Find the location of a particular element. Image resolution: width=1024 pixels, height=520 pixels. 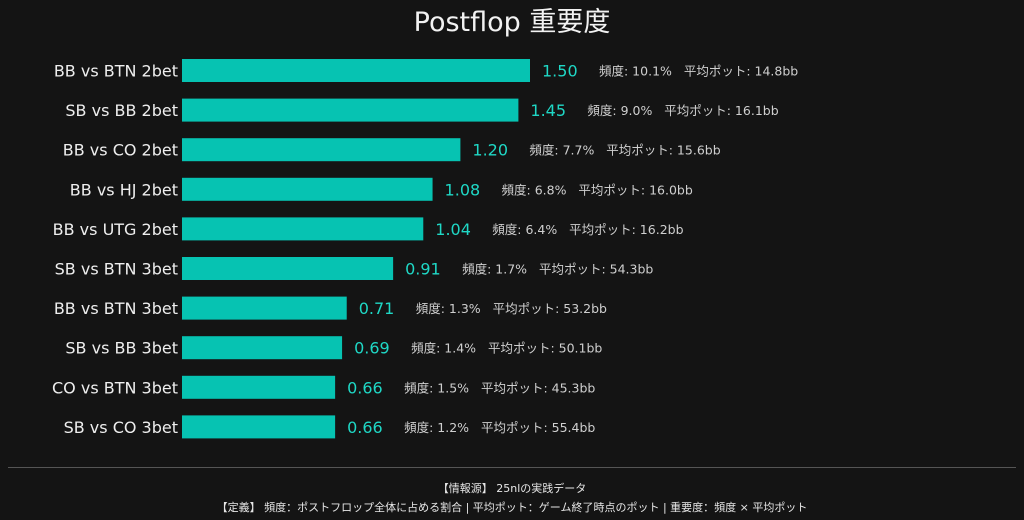

category-label: SB vs BB 2bet is located at coordinates (121, 110).